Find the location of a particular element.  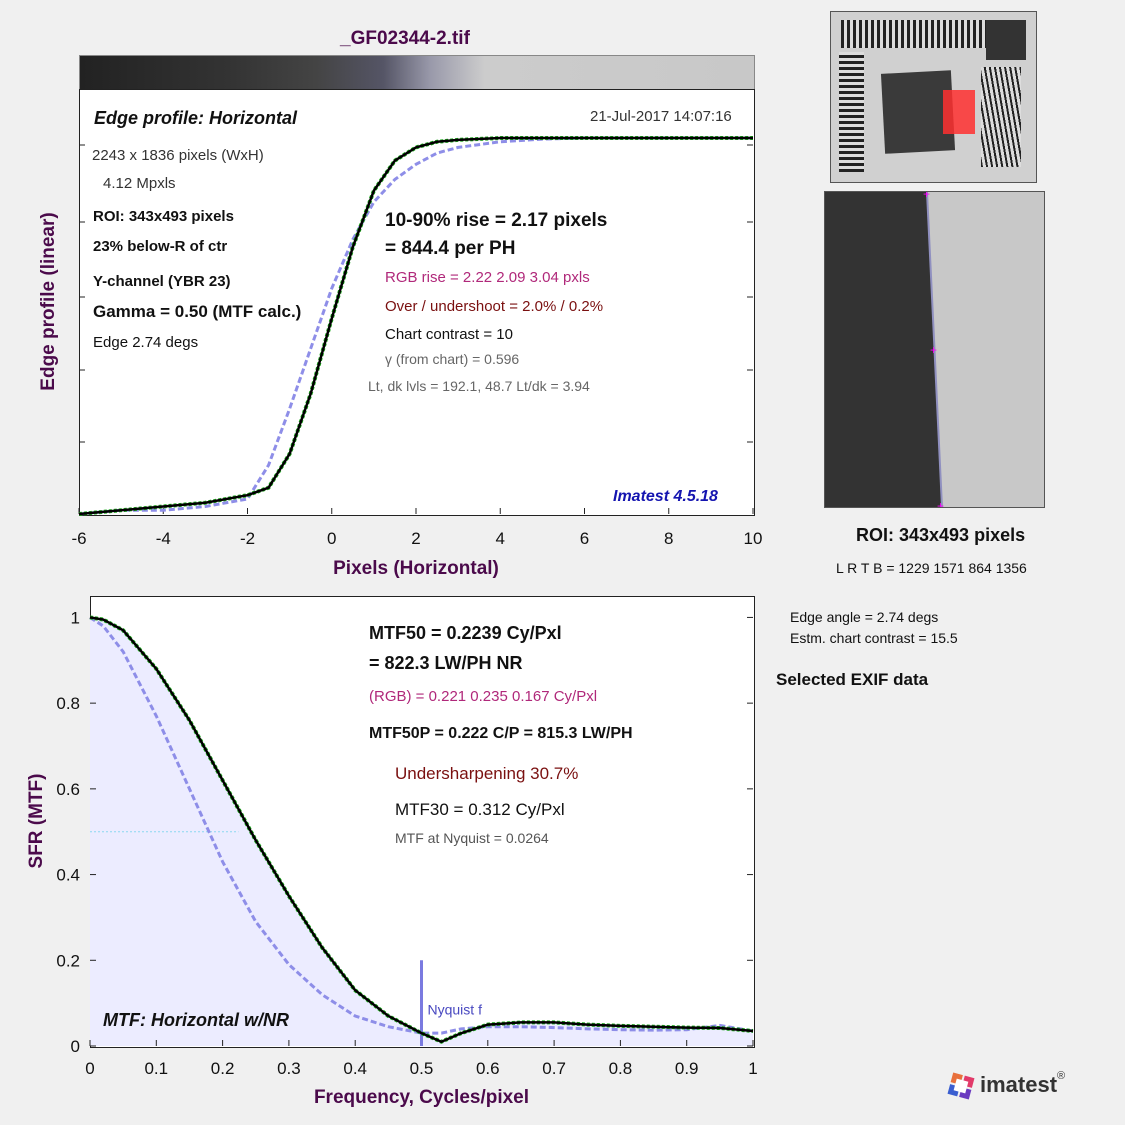

edge-date: 21-Jul-2017 14:07:16 is located at coordinates (661, 116).